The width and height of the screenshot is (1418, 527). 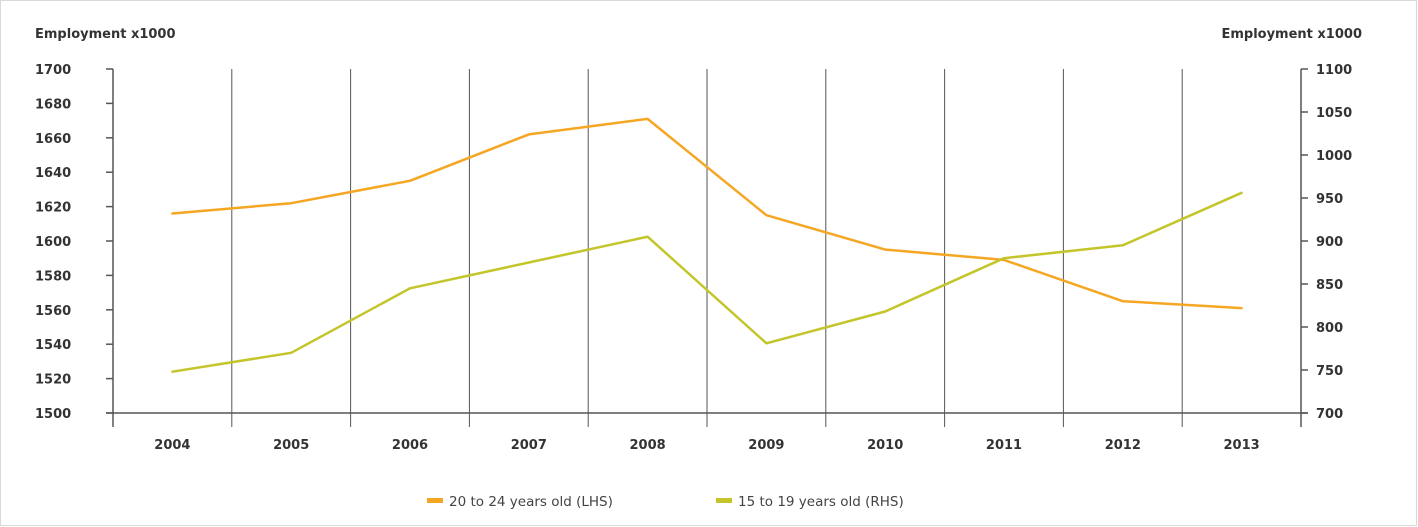 What do you see at coordinates (53, 104) in the screenshot?
I see `y-left-tick-label: 1680` at bounding box center [53, 104].